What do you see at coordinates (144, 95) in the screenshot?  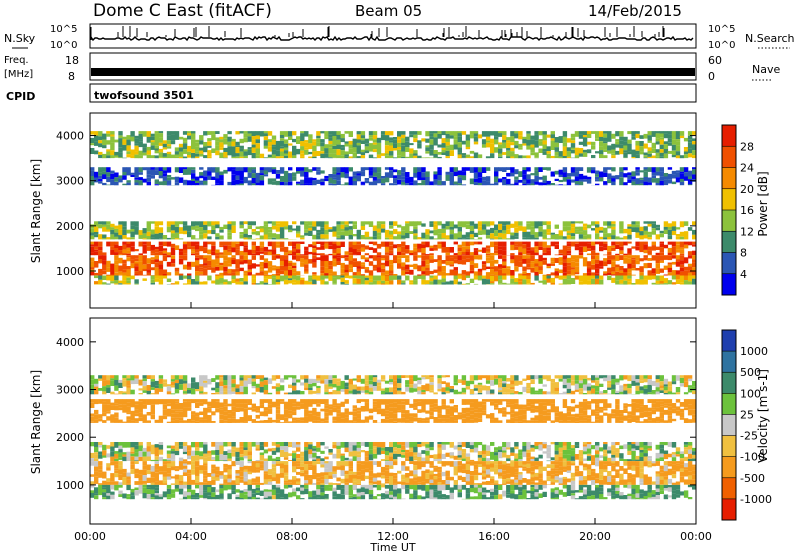 I see `cpid-value: twofsound 3501` at bounding box center [144, 95].